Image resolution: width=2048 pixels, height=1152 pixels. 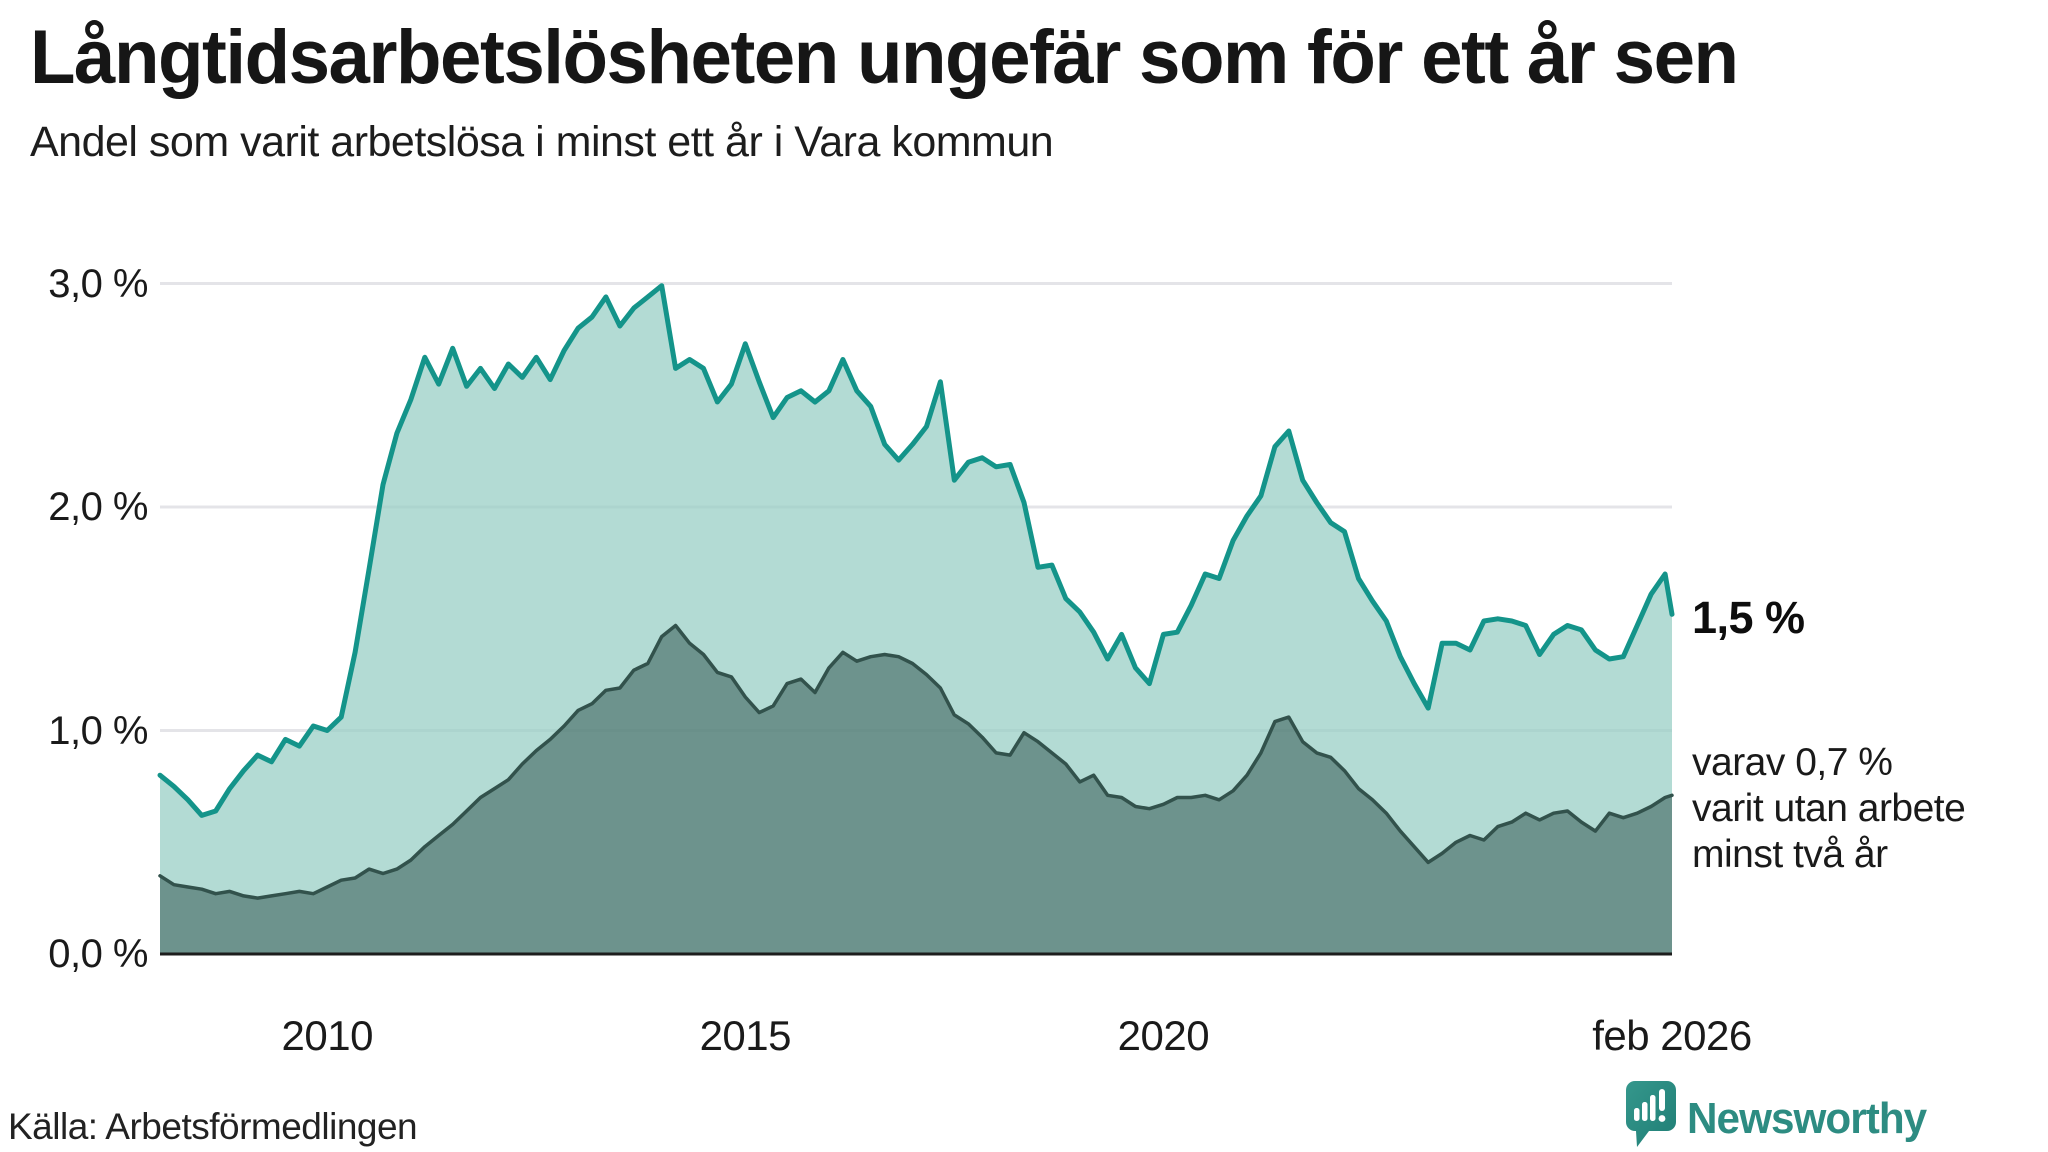 I want to click on series-total-end-value-label: 1,5 %, so click(x=1748, y=617).